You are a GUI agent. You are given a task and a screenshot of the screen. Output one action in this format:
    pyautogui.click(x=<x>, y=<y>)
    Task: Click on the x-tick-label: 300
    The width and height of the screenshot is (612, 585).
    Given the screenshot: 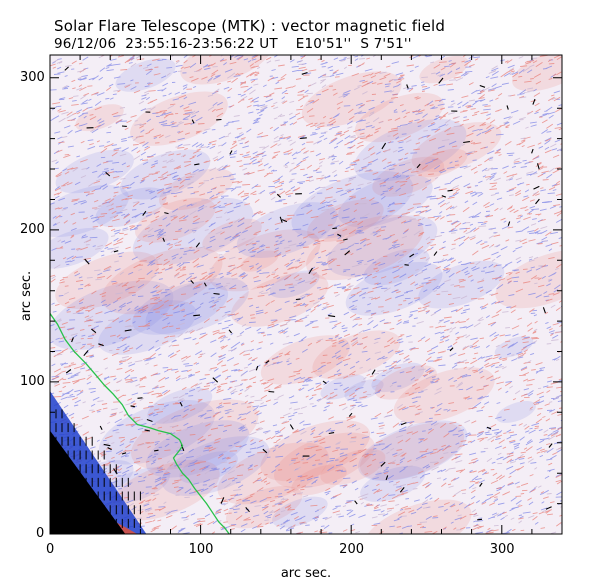 What is the action you would take?
    pyautogui.click(x=502, y=549)
    